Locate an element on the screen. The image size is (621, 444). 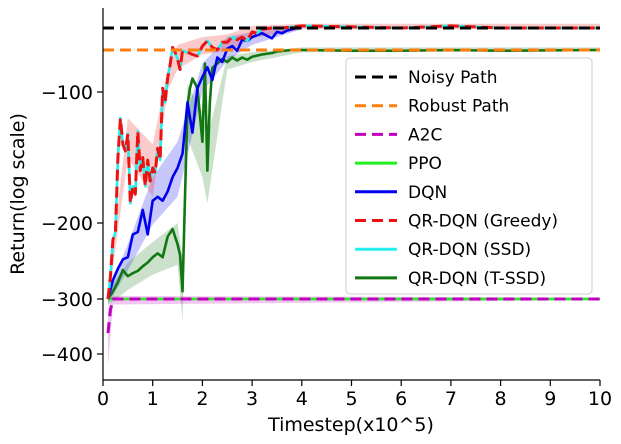
x-tick-label: 6 is located at coordinates (401, 399).